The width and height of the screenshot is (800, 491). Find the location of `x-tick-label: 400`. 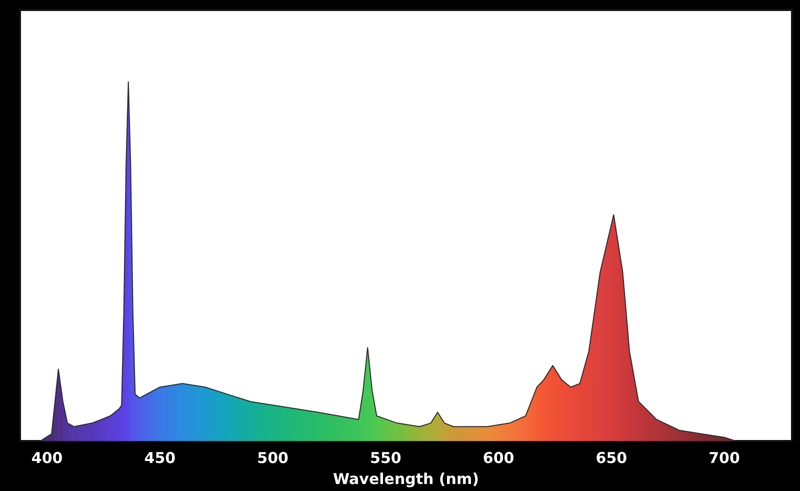

x-tick-label: 400 is located at coordinates (47, 457).